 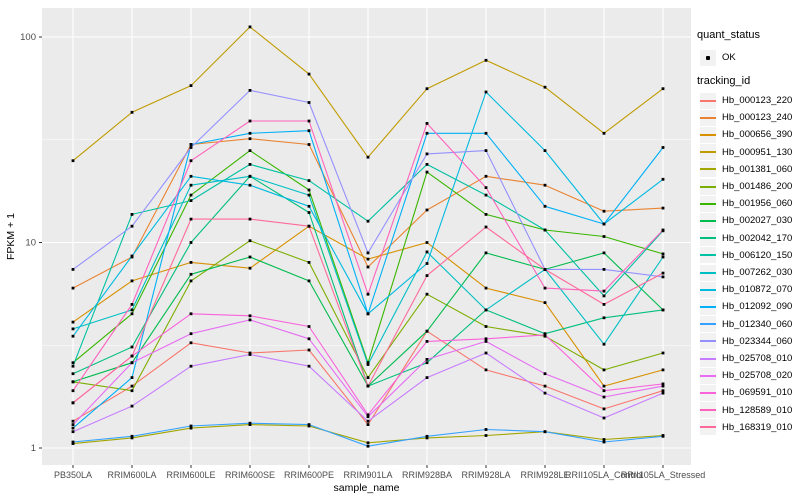 I want to click on x-tick-label: RRII105LA_Stressed, so click(x=663, y=475).